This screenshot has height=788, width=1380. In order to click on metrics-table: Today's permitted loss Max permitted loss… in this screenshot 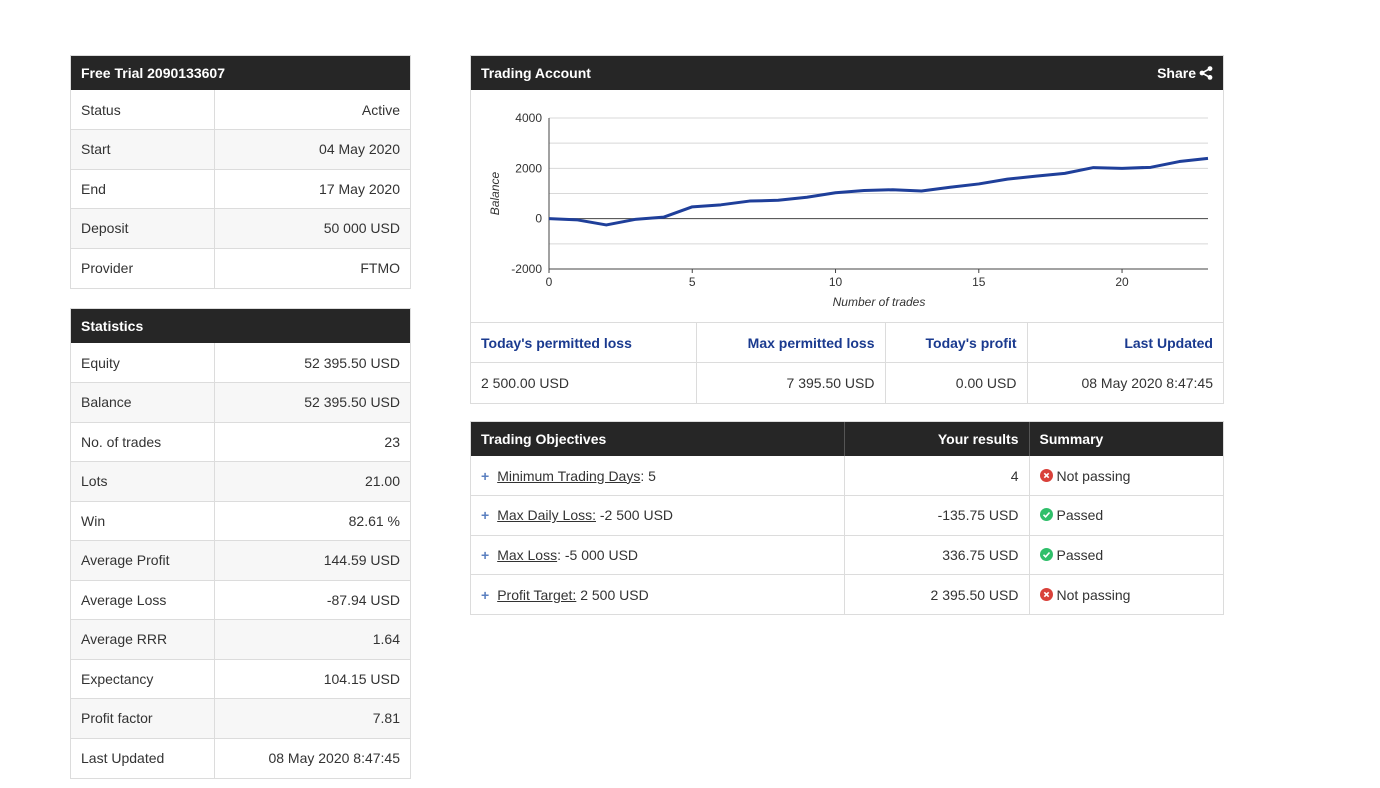, I will do `click(847, 362)`.